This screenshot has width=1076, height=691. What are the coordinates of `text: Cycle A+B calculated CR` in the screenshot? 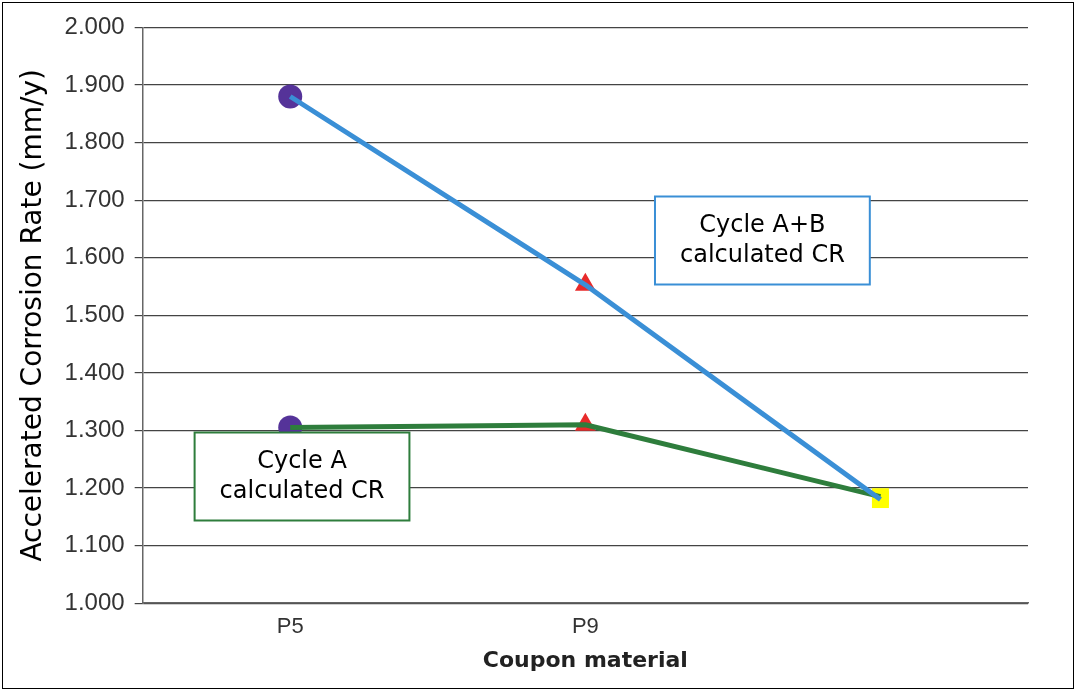 It's located at (762, 238).